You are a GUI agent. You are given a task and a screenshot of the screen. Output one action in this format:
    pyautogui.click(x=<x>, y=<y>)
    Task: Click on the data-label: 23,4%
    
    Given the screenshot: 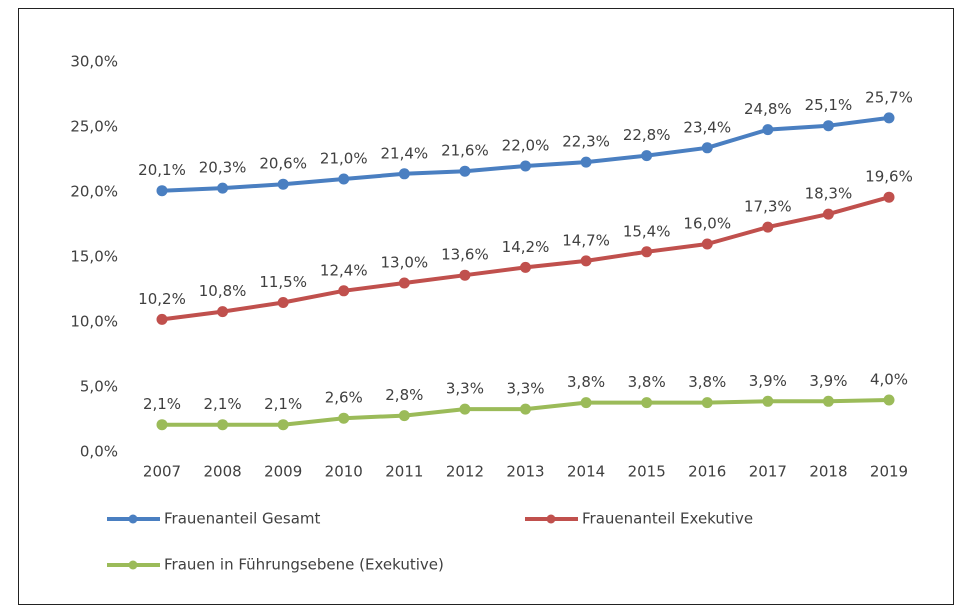 What is the action you would take?
    pyautogui.click(x=707, y=127)
    